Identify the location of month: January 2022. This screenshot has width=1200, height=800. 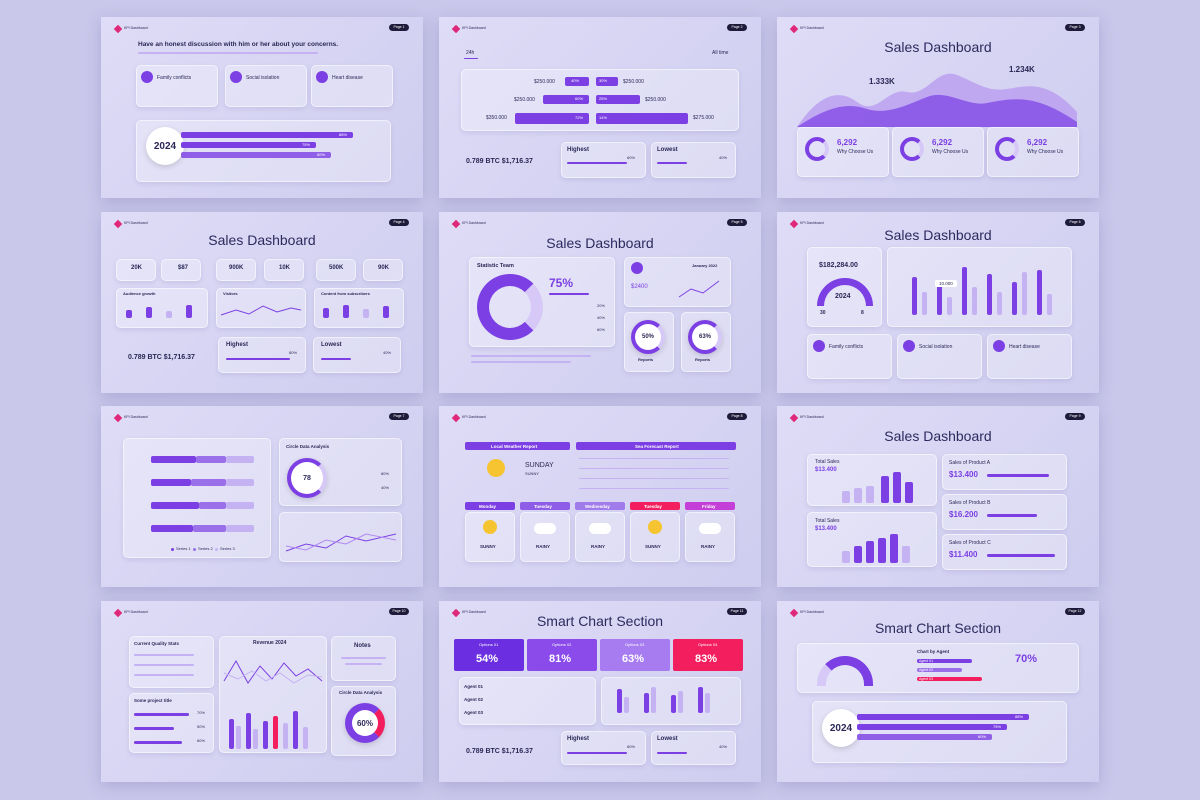
(705, 265).